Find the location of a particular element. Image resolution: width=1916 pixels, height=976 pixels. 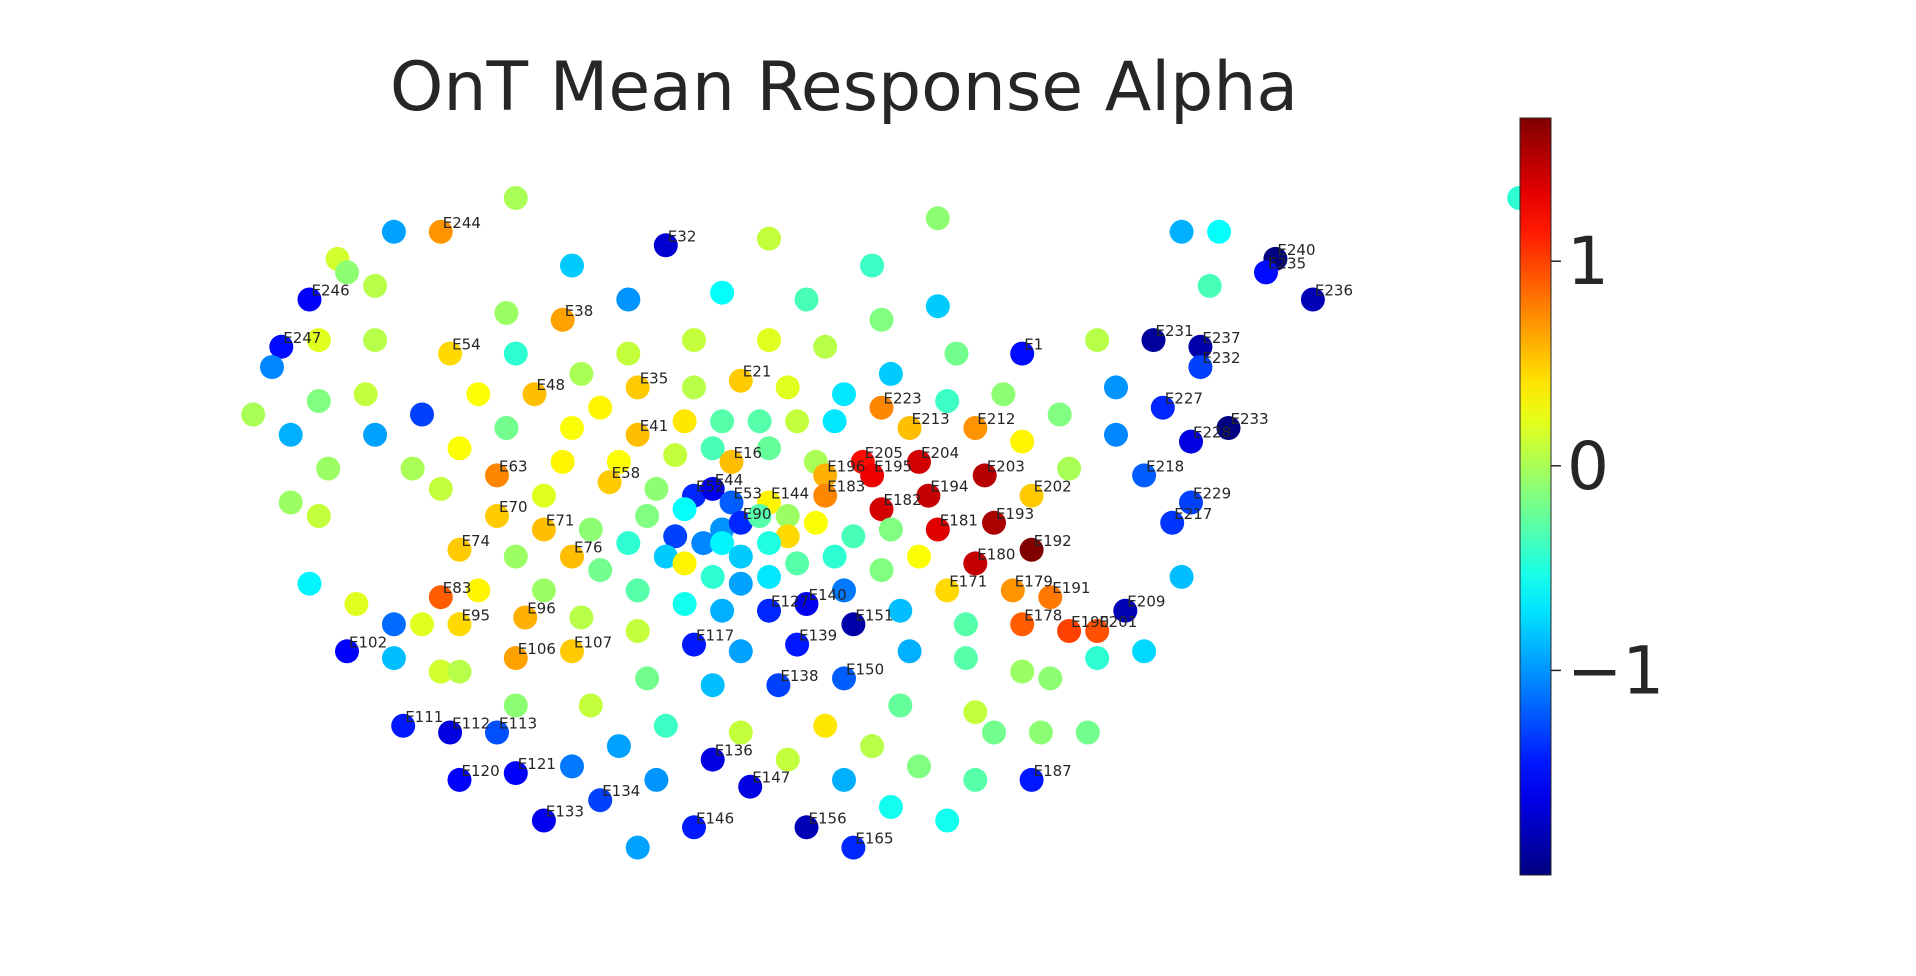

electrode-label: E203 is located at coordinates (1006, 466).